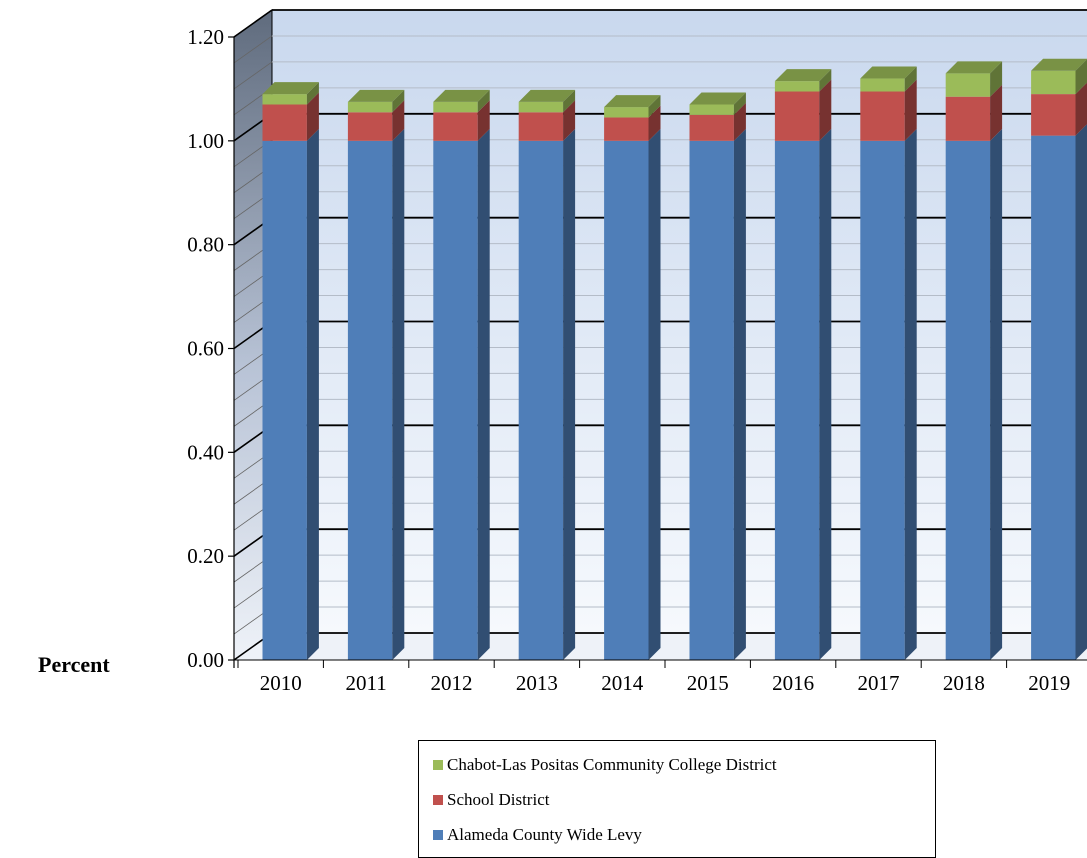  What do you see at coordinates (370, 107) in the screenshot?
I see `bar-2011-s2-front` at bounding box center [370, 107].